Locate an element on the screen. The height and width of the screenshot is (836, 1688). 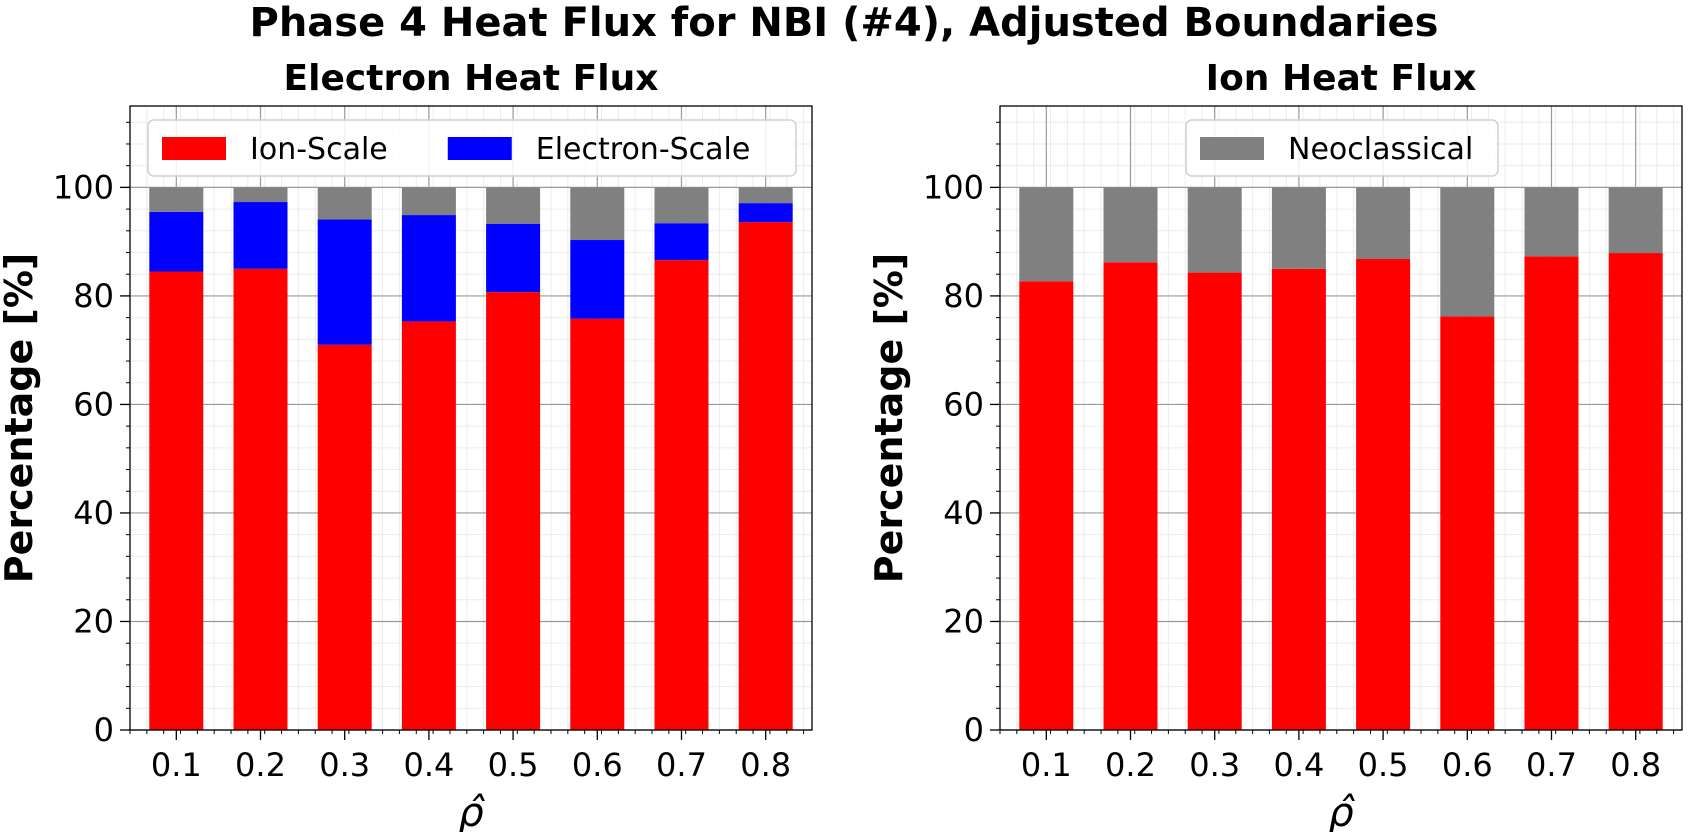
legend-frame is located at coordinates (1342, 148).